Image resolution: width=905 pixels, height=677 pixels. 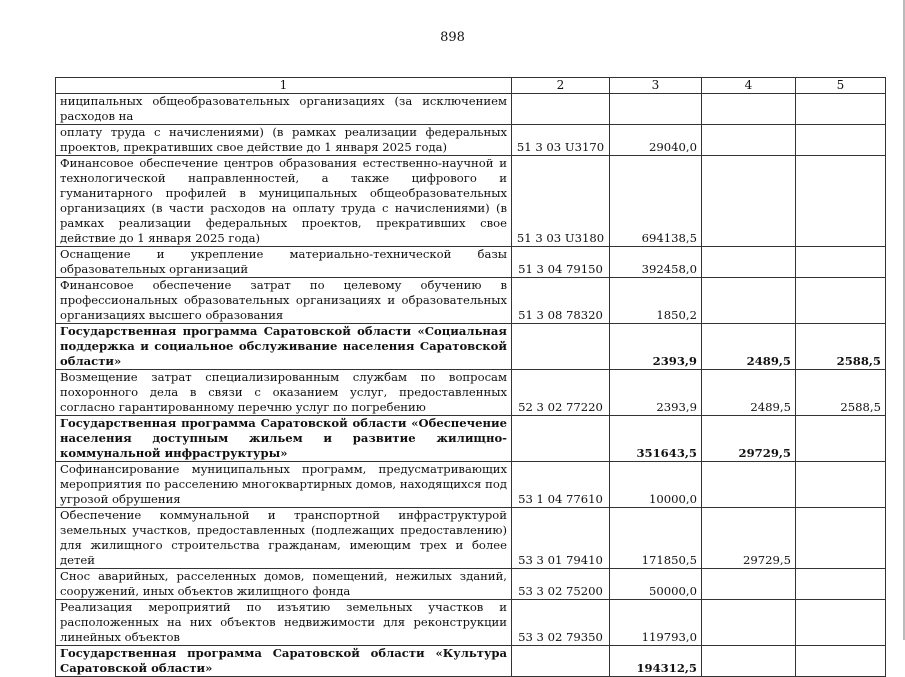 What do you see at coordinates (655, 262) in the screenshot?
I see `row-value-col3: 392458,0` at bounding box center [655, 262].